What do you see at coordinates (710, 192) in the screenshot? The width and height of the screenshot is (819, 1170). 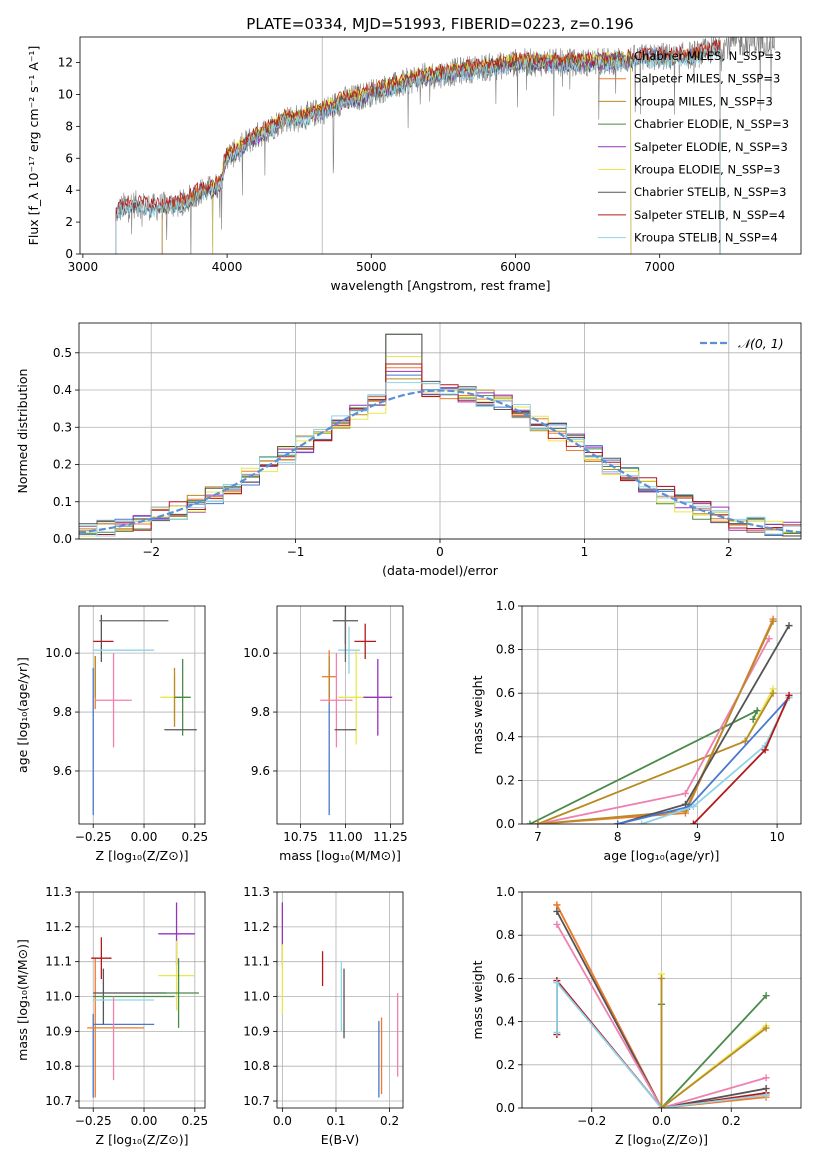 I see `legend-label: Chabrier STELIB, N_SSP=3` at bounding box center [710, 192].